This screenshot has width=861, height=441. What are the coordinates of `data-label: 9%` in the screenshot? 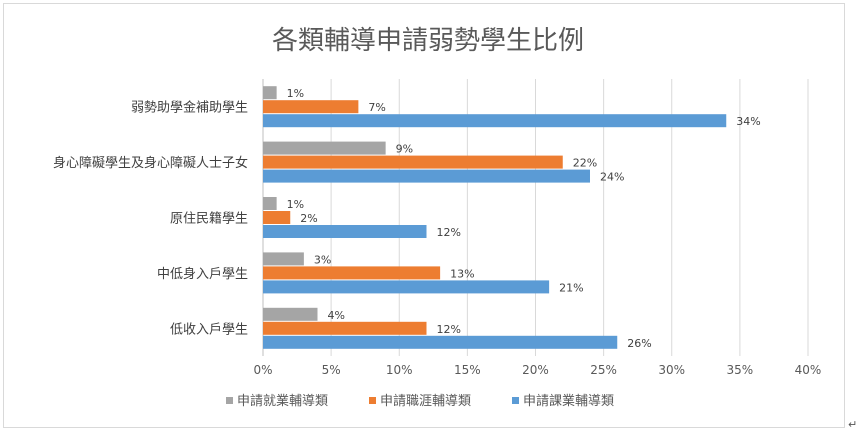 It's located at (404, 149).